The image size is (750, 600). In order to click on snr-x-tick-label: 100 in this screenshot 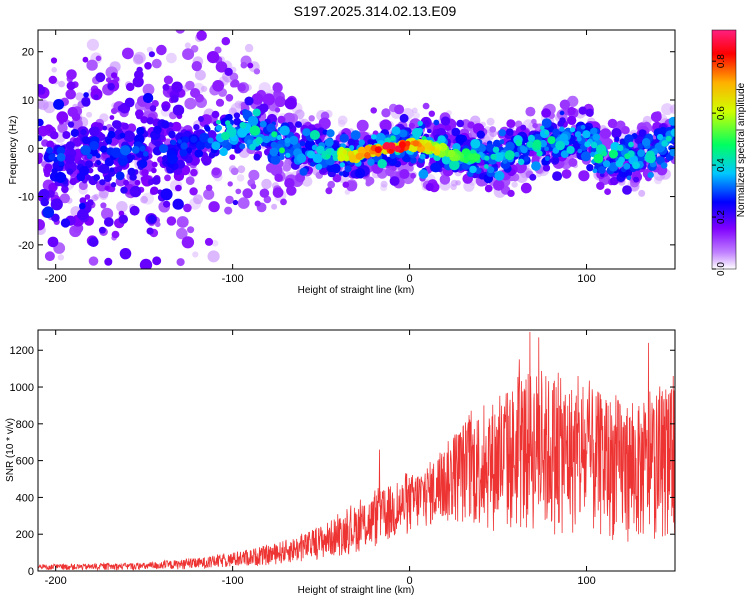, I will do `click(586, 581)`.